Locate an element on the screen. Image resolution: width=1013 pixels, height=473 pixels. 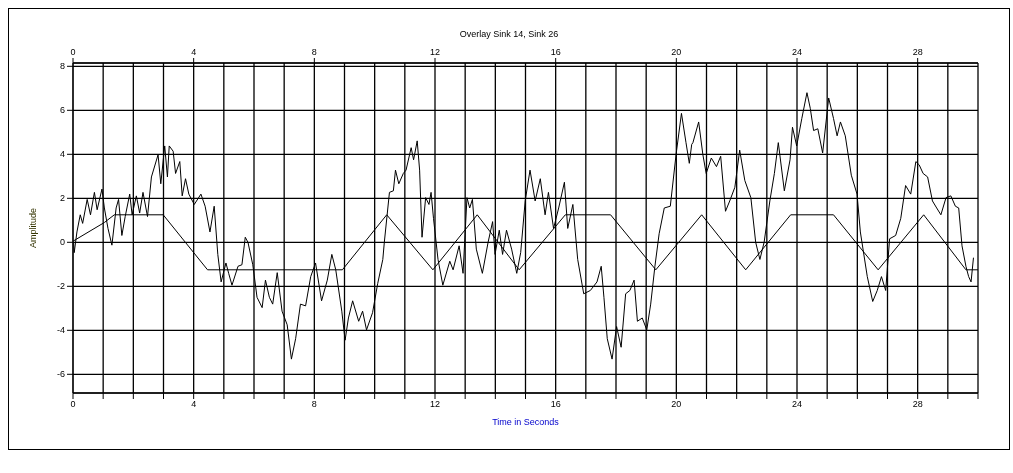
y-axis-title: Amplitude is located at coordinates (33, 228).